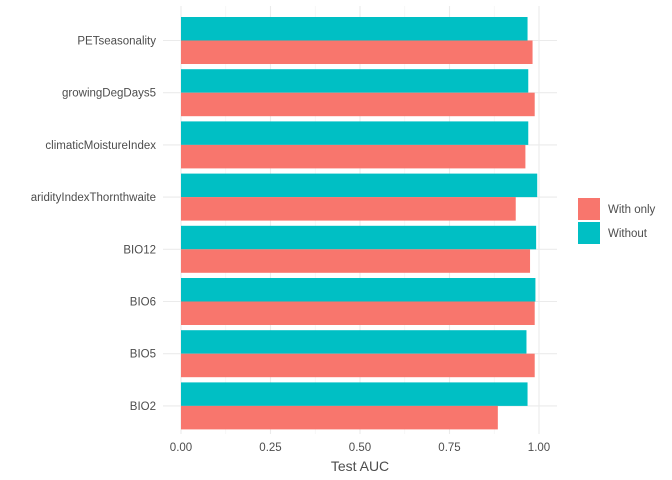  Describe the element at coordinates (355, 133) in the screenshot. I see `bar-without-climaticMoistureIndex` at that location.